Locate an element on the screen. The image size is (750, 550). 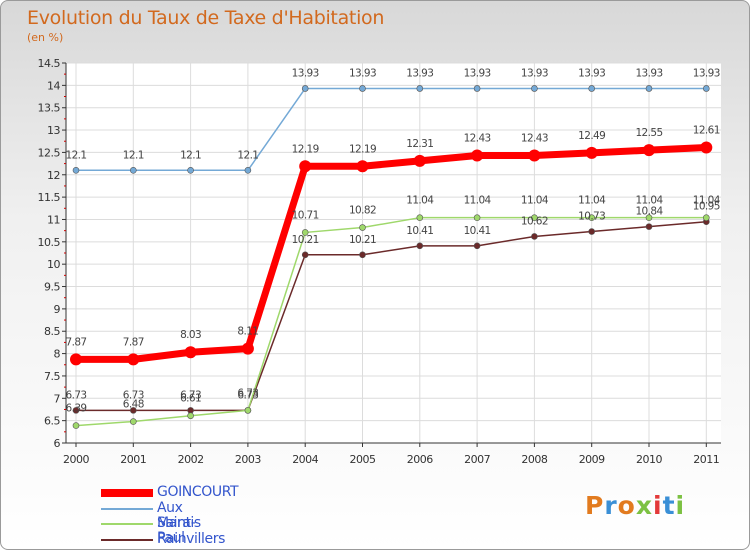
legend-label-saint-paul: Saint-Paul is located at coordinates (176, 530).